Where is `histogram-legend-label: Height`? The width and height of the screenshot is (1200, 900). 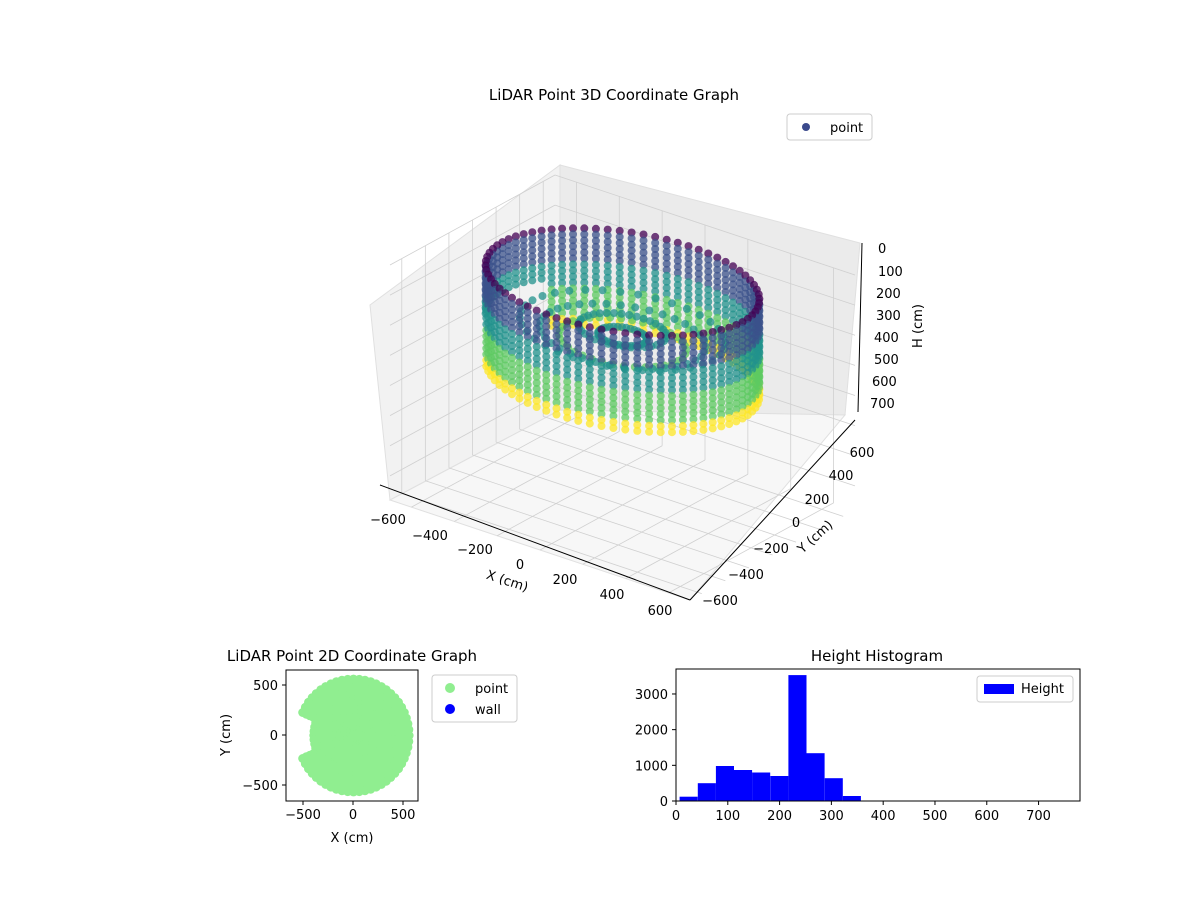
histogram-legend-label: Height is located at coordinates (1042, 689).